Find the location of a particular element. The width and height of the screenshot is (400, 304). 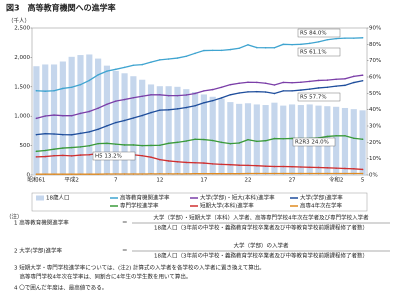

x-tick-label: 平成2 is located at coordinates (71, 180).